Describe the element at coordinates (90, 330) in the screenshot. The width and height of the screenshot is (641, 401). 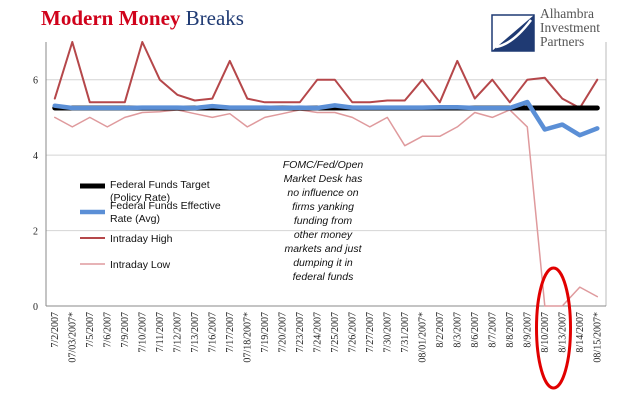
I see `x-tick-label: 7/5/2007` at that location.